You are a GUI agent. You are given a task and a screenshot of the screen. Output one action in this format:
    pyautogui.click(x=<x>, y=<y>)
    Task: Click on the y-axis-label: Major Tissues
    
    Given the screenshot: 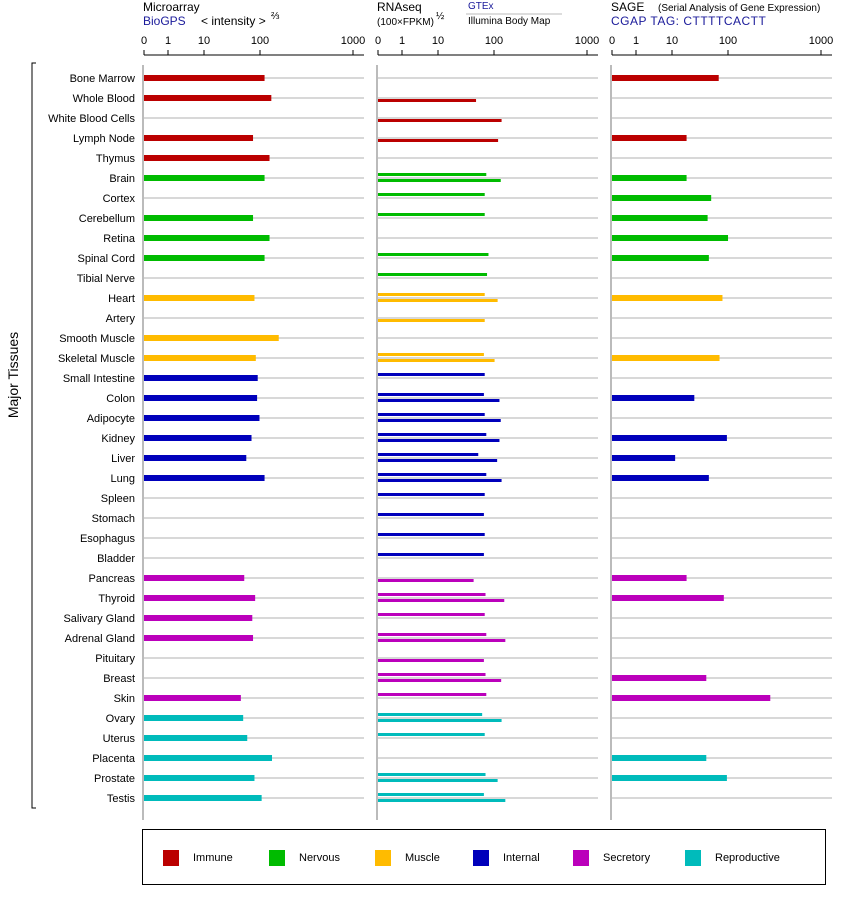 What is the action you would take?
    pyautogui.click(x=13, y=375)
    